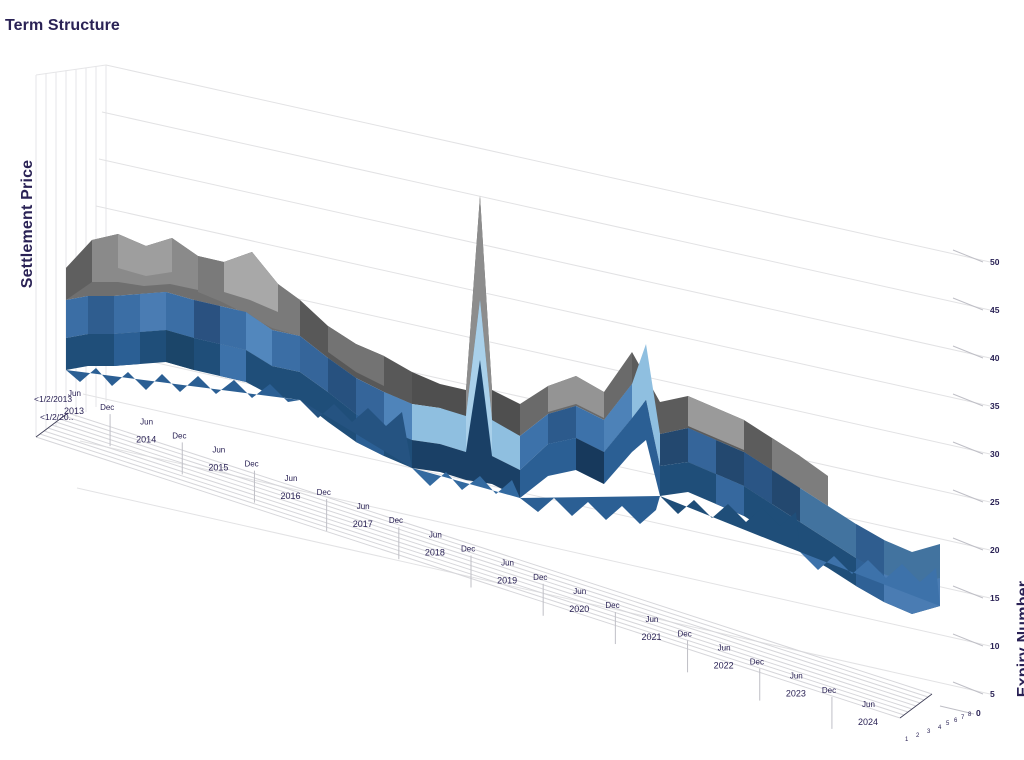 This screenshot has width=1024, height=760. What do you see at coordinates (929, 732) in the screenshot?
I see `expiry-minor-3: 3` at bounding box center [929, 732].